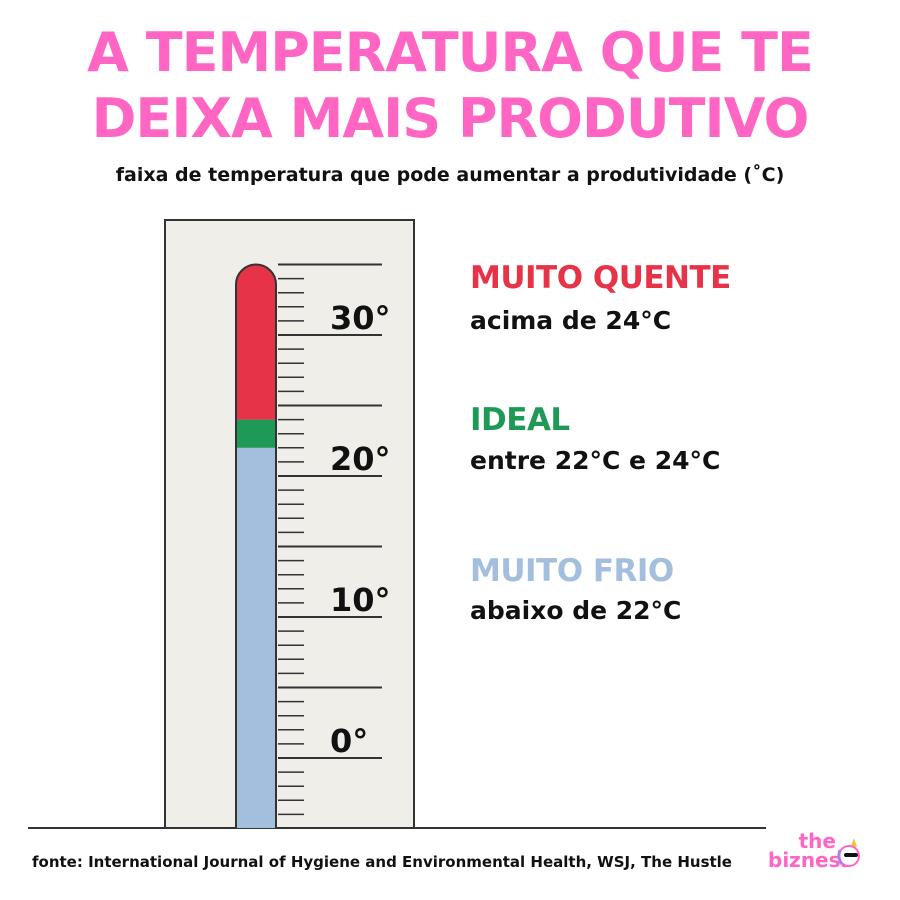 The image size is (900, 900). Describe the element at coordinates (572, 571) in the screenshot. I see `legend-cold-label: MUITO FRIO` at that location.